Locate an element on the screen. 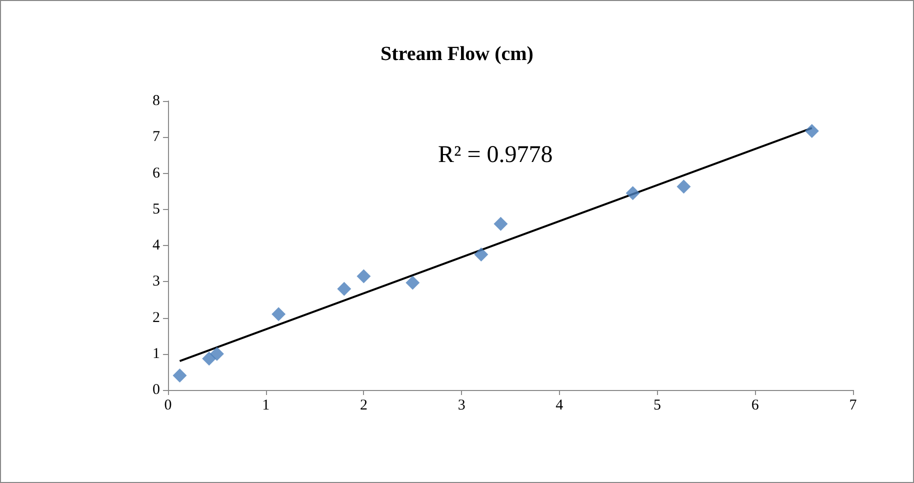 The image size is (914, 483). annotation: R² = 0.9778 is located at coordinates (495, 155).